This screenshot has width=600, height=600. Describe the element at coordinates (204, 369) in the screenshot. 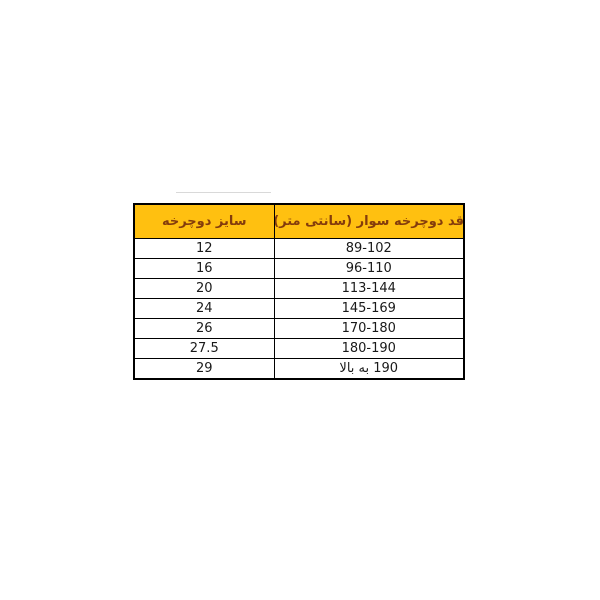

I see `cell-bike-size: 29` at that location.